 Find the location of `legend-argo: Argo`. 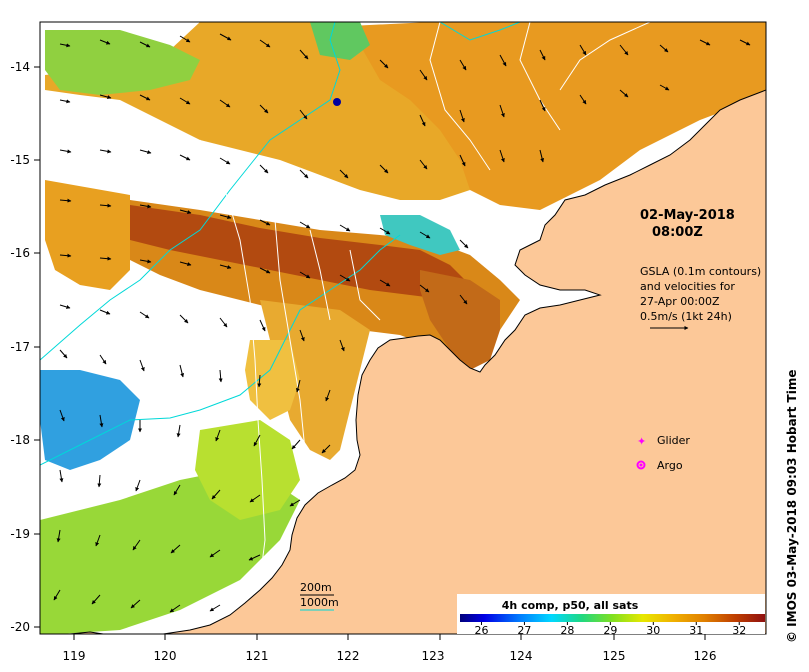

legend-argo: Argo is located at coordinates (659, 465).